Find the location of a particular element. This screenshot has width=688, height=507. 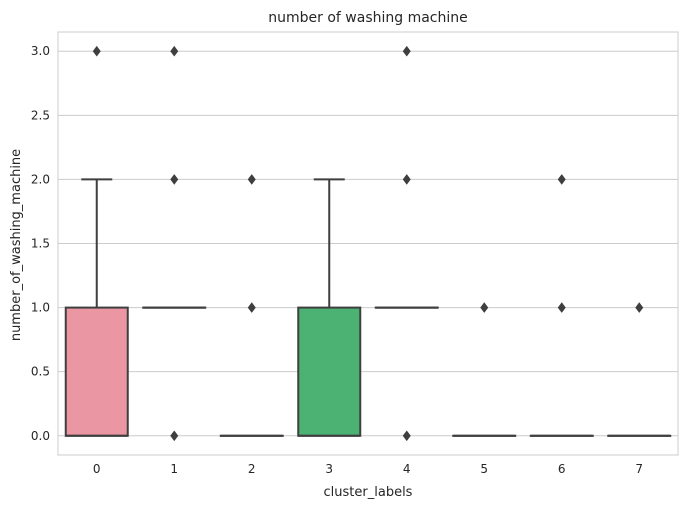

x-tick-label: 6 is located at coordinates (562, 469).